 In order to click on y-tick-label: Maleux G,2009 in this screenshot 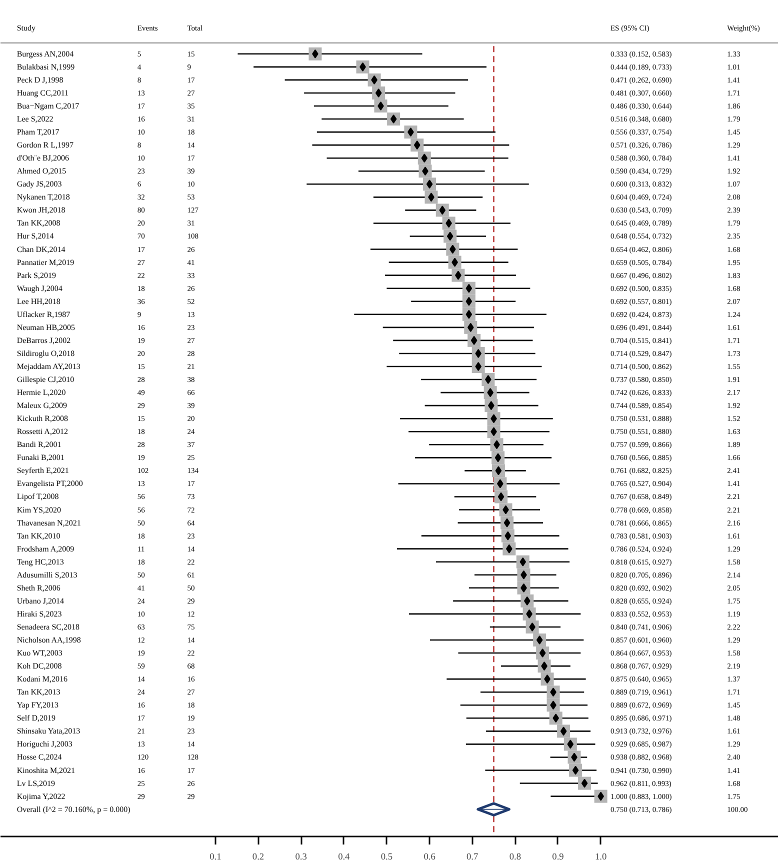, I will do `click(42, 405)`.